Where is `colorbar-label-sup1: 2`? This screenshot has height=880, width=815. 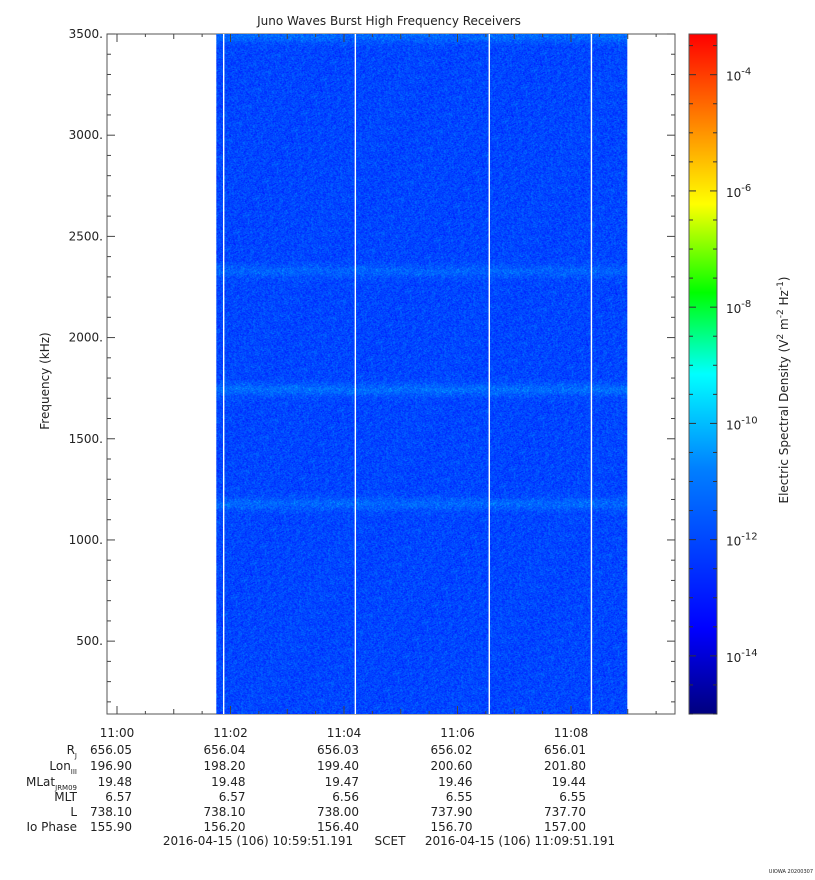 colorbar-label-sup1: 2 is located at coordinates (781, 337).